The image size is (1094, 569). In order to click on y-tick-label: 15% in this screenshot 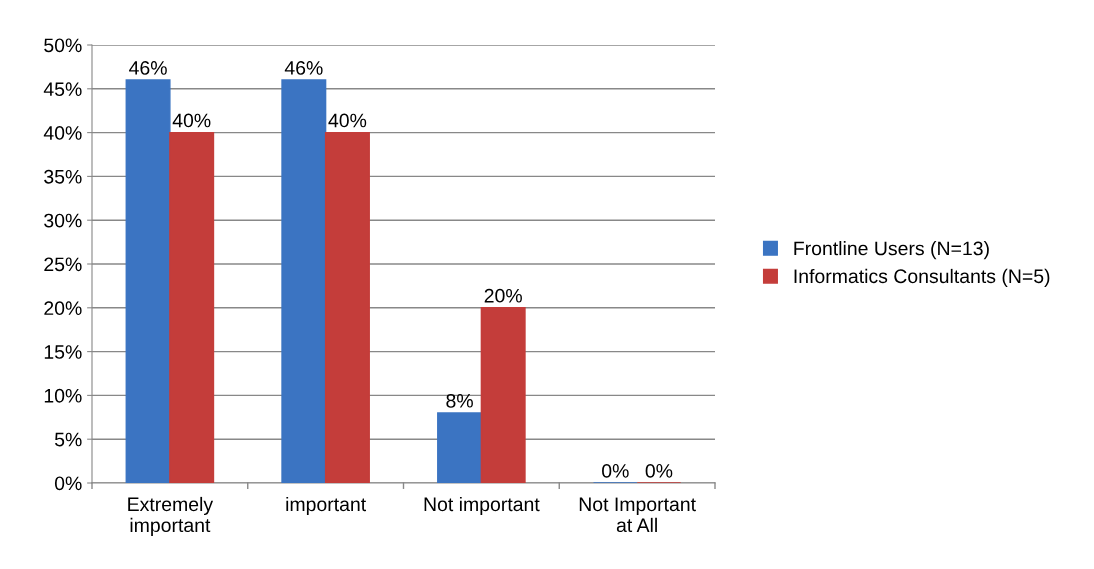, I will do `click(63, 352)`.